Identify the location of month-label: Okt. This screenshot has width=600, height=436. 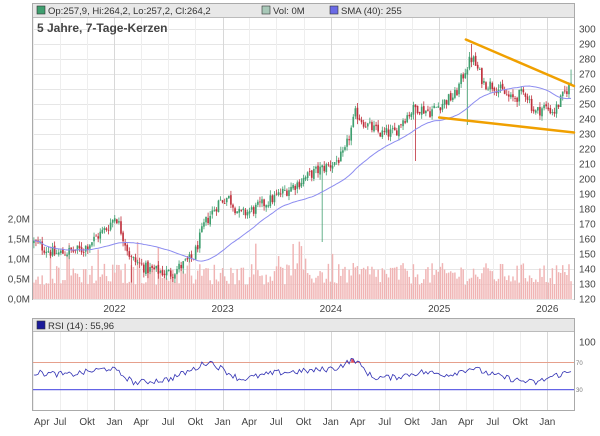
(87, 422).